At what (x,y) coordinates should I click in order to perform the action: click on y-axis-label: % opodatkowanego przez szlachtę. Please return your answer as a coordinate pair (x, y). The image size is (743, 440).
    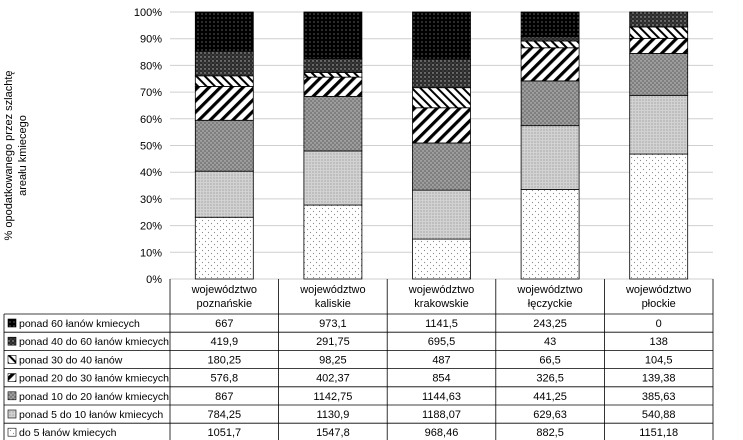
    Looking at the image, I should click on (9, 156).